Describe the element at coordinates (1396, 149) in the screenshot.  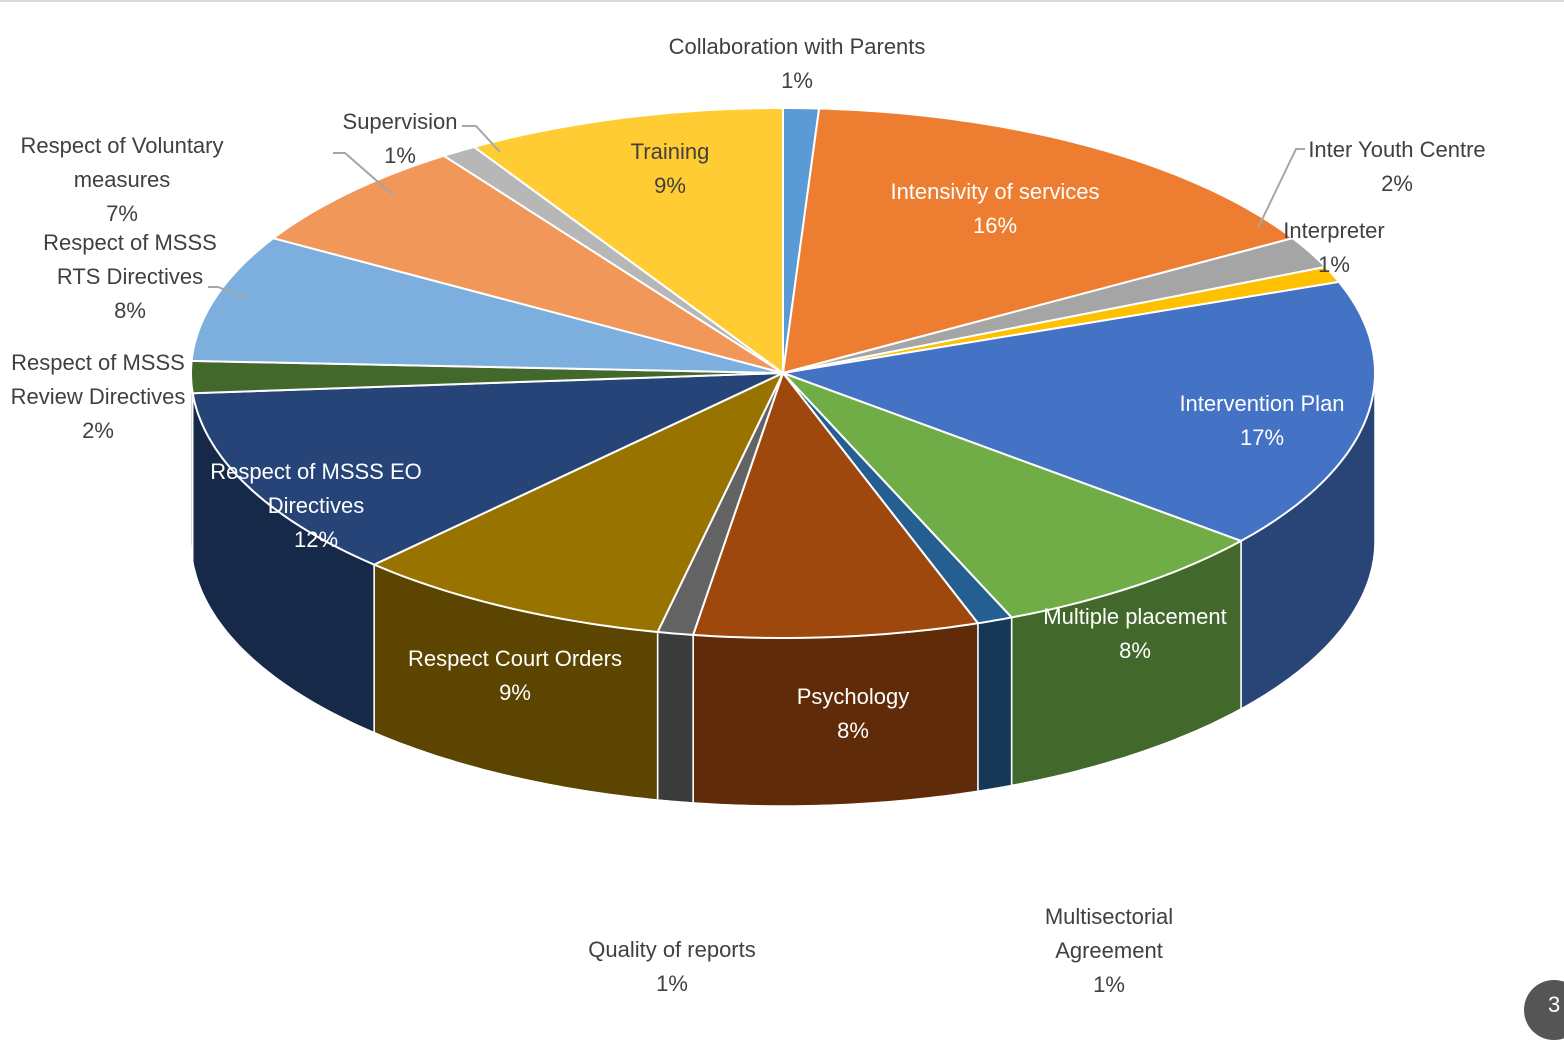
I see `data-label-text: Inter Youth Centre` at that location.